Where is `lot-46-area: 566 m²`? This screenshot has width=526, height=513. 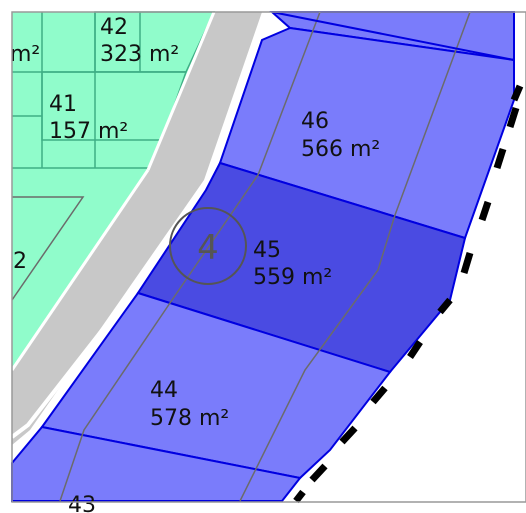 lot-46-area: 566 m² is located at coordinates (340, 149).